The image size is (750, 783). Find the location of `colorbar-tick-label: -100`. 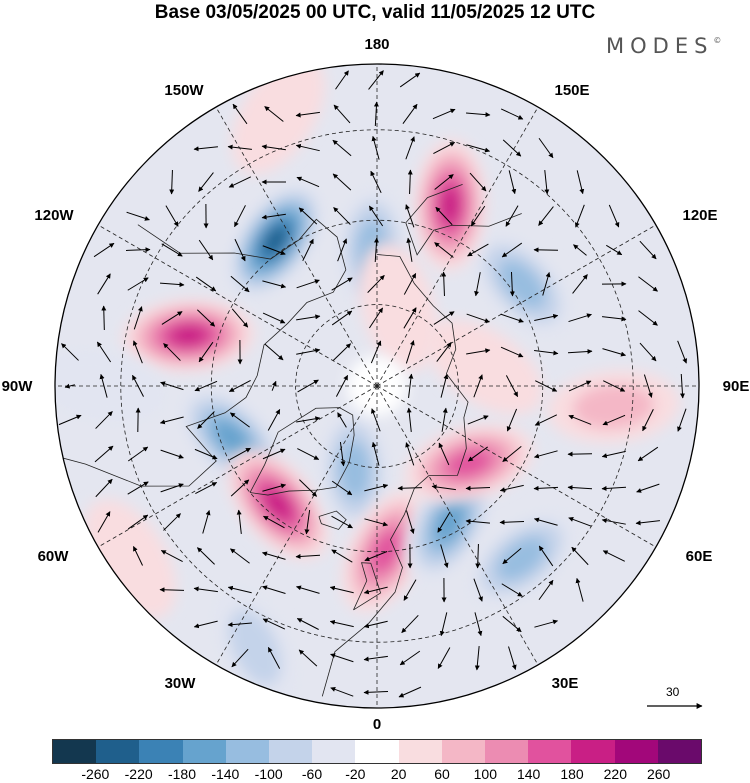

colorbar-tick-label: -100 is located at coordinates (268, 774).